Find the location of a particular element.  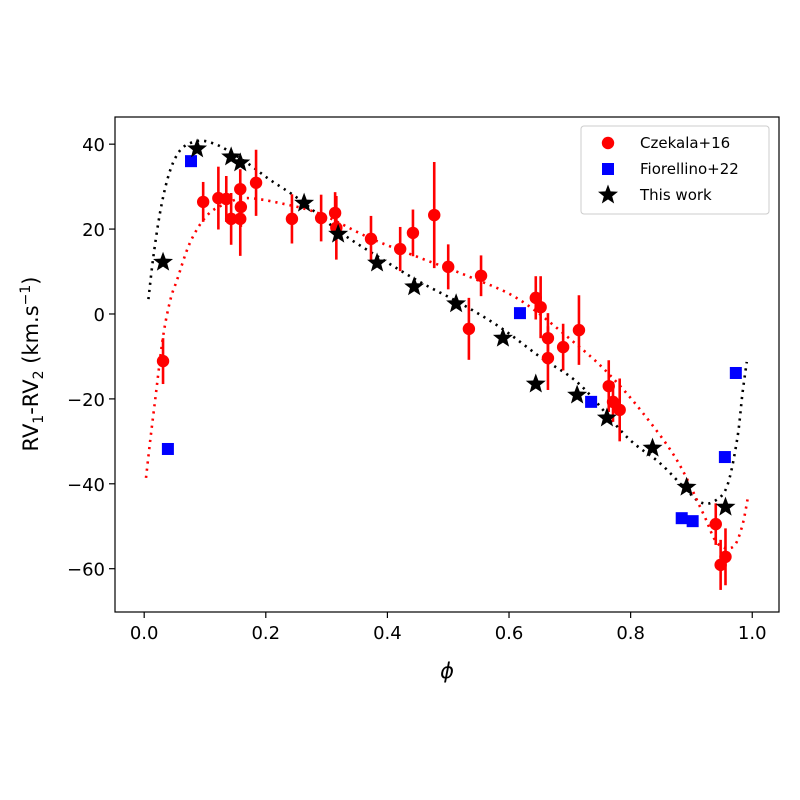

y-label-sup: −1 is located at coordinates (26, 295).